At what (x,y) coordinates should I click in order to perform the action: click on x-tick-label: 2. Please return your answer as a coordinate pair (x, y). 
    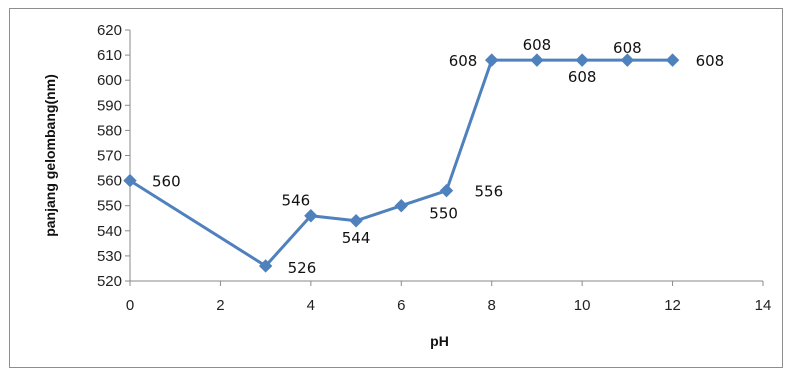
    Looking at the image, I should click on (220, 305).